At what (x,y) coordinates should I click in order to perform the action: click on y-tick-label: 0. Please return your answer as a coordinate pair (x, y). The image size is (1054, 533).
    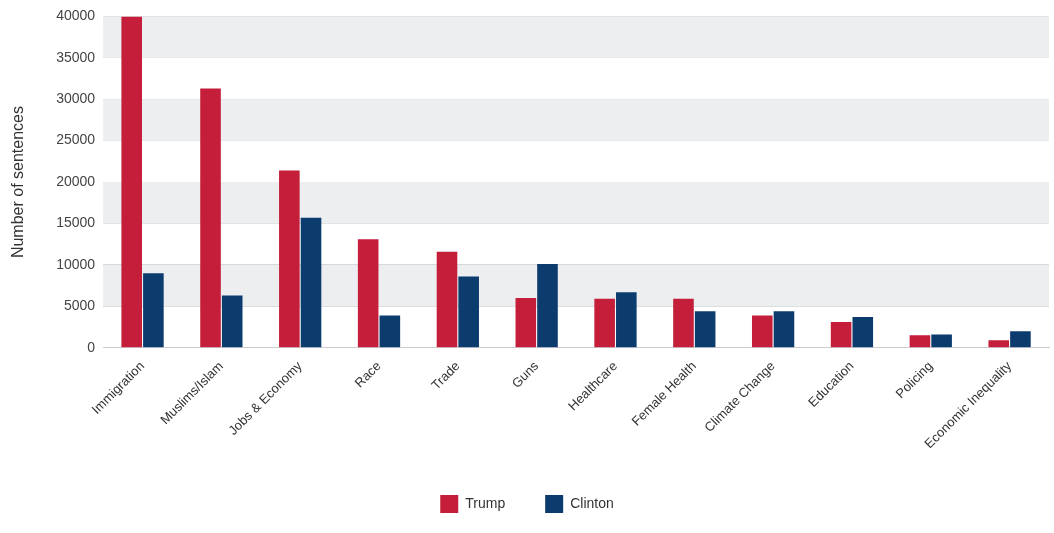
    Looking at the image, I should click on (91, 346).